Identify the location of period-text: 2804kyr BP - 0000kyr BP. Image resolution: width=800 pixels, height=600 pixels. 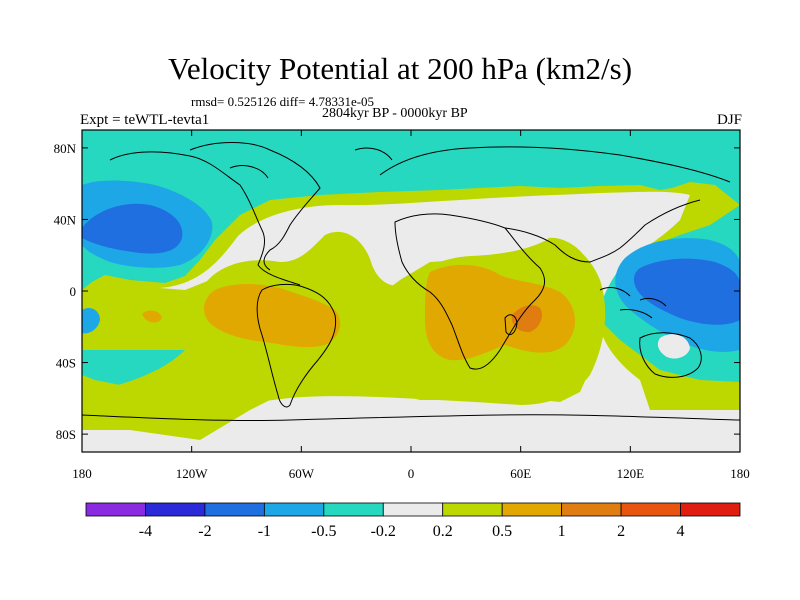
(395, 113).